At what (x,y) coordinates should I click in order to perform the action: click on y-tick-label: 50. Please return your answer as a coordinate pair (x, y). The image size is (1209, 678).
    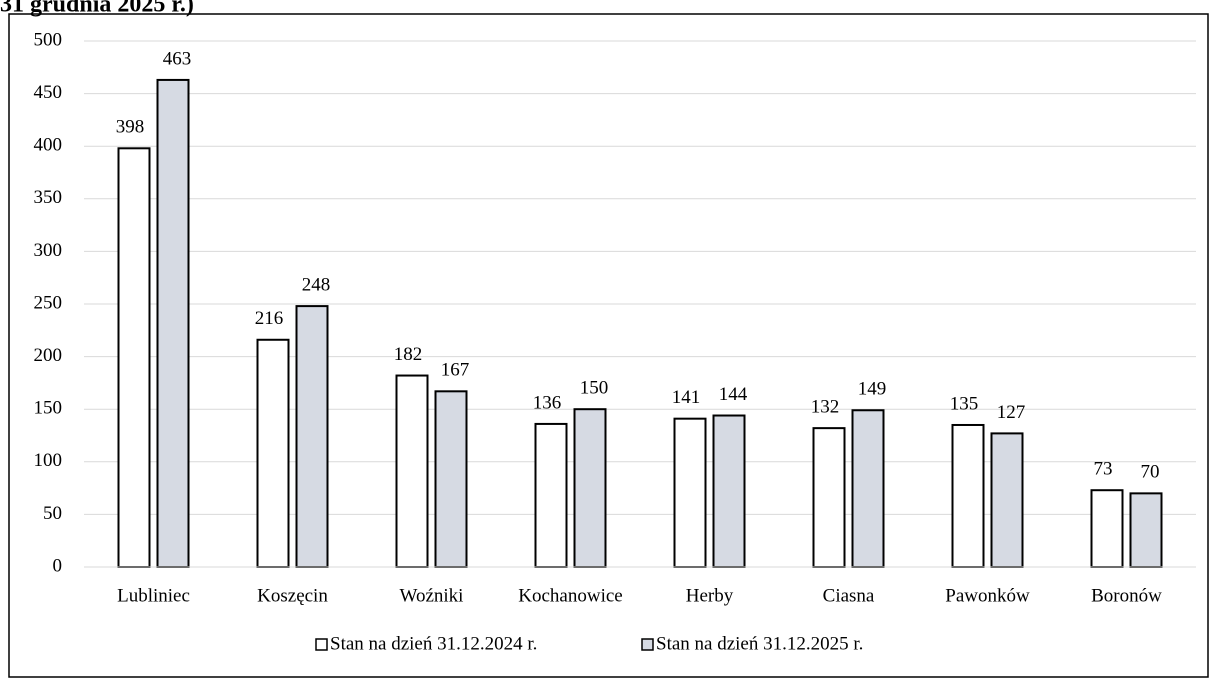
    Looking at the image, I should click on (52, 513).